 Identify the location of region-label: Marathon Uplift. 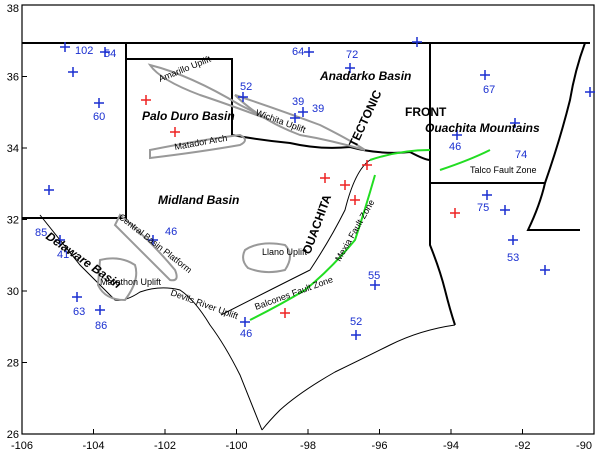
(131, 282).